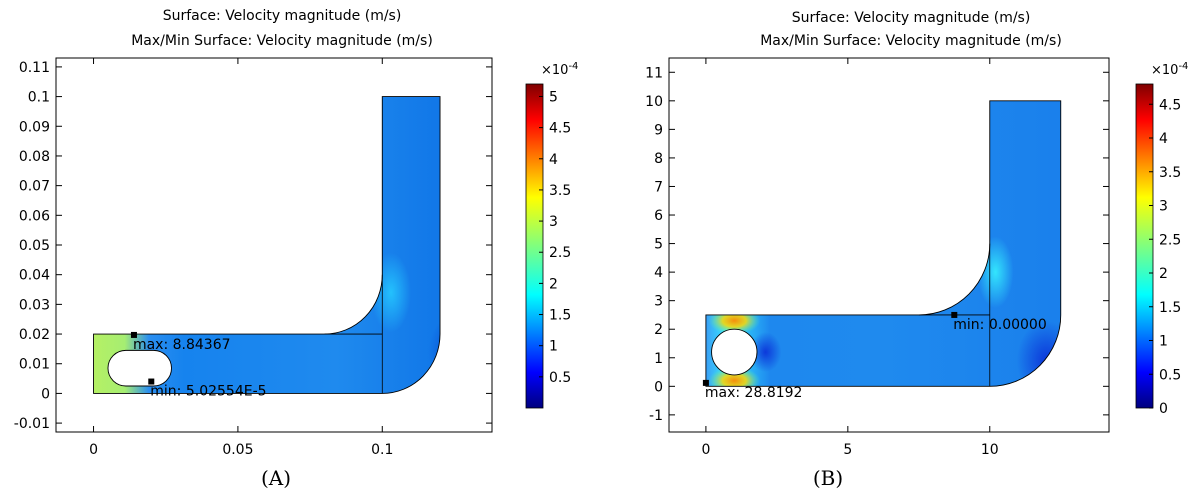 The height and width of the screenshot is (498, 1202). What do you see at coordinates (754, 393) in the screenshot?
I see `panel-b-annotation-label: max: 28.8192` at bounding box center [754, 393].